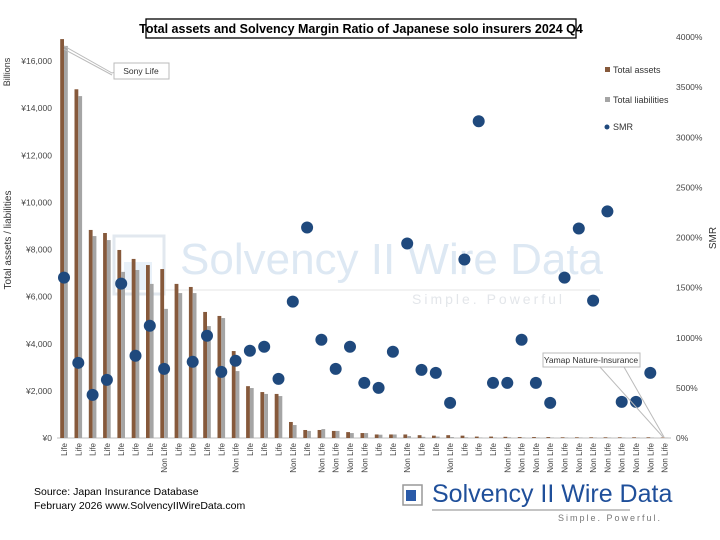 The width and height of the screenshot is (720, 540). What do you see at coordinates (637, 70) in the screenshot?
I see `legend-total-assets-label: Total assets` at bounding box center [637, 70].